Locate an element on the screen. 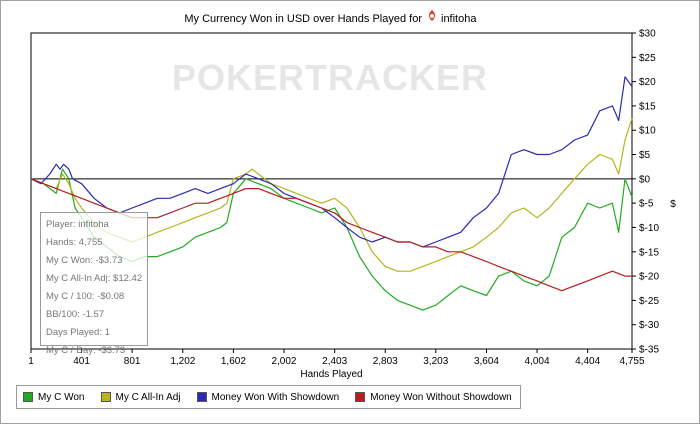 Image resolution: width=700 pixels, height=424 pixels. legend-label: Money Won With Showdown is located at coordinates (275, 397).